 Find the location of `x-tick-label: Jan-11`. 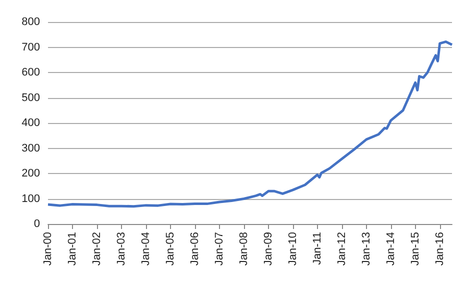

x-tick-label: Jan-11 is located at coordinates (317, 248).